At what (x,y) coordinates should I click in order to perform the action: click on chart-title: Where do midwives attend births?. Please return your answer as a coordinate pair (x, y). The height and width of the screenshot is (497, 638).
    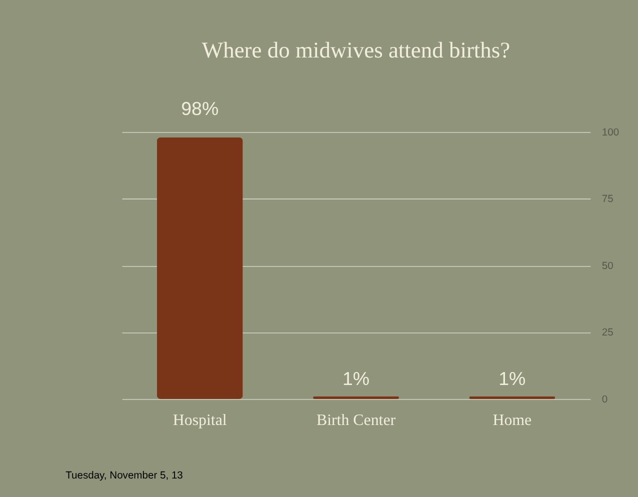
    Looking at the image, I should click on (356, 50).